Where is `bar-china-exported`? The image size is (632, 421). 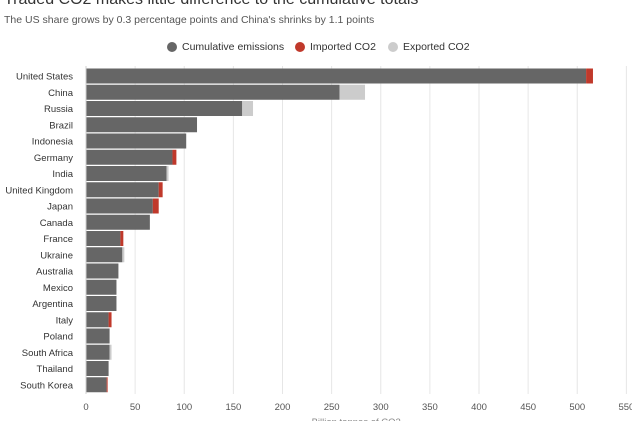
bar-china-exported is located at coordinates (352, 92).